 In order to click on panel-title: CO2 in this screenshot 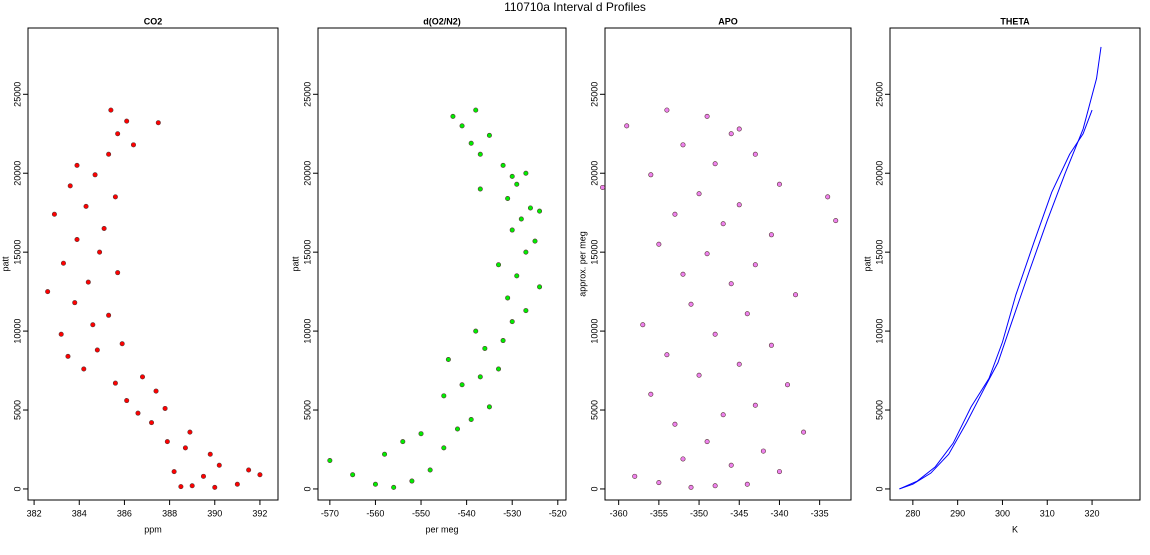, I will do `click(153, 21)`.